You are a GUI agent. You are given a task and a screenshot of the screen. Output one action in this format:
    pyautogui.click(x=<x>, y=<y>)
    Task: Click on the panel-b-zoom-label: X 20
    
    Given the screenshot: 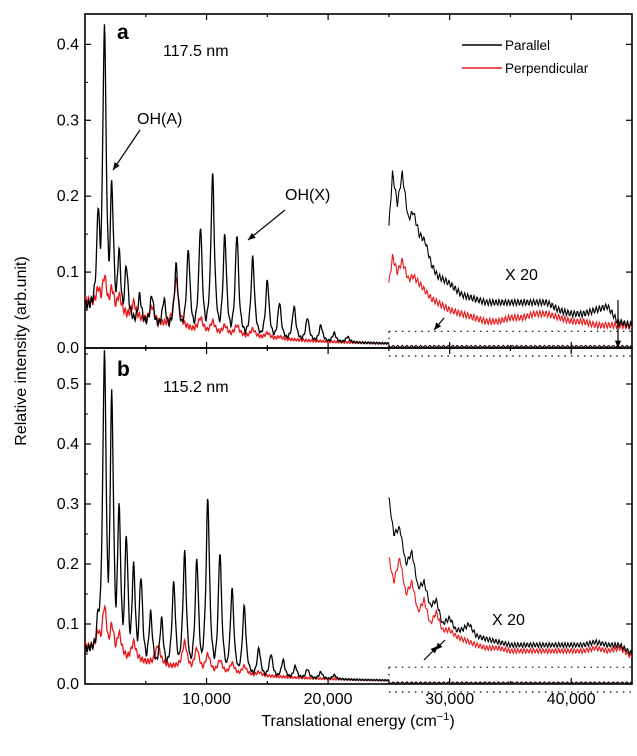 What is the action you would take?
    pyautogui.click(x=508, y=620)
    